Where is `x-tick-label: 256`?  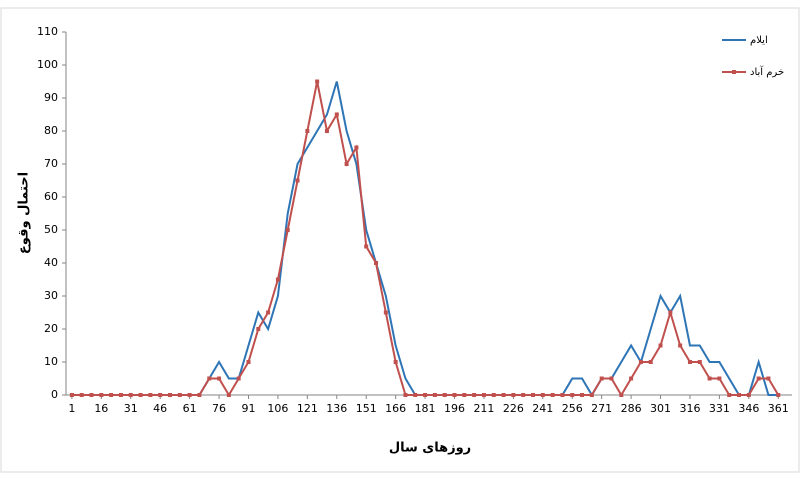 x-tick-label: 256 is located at coordinates (572, 408).